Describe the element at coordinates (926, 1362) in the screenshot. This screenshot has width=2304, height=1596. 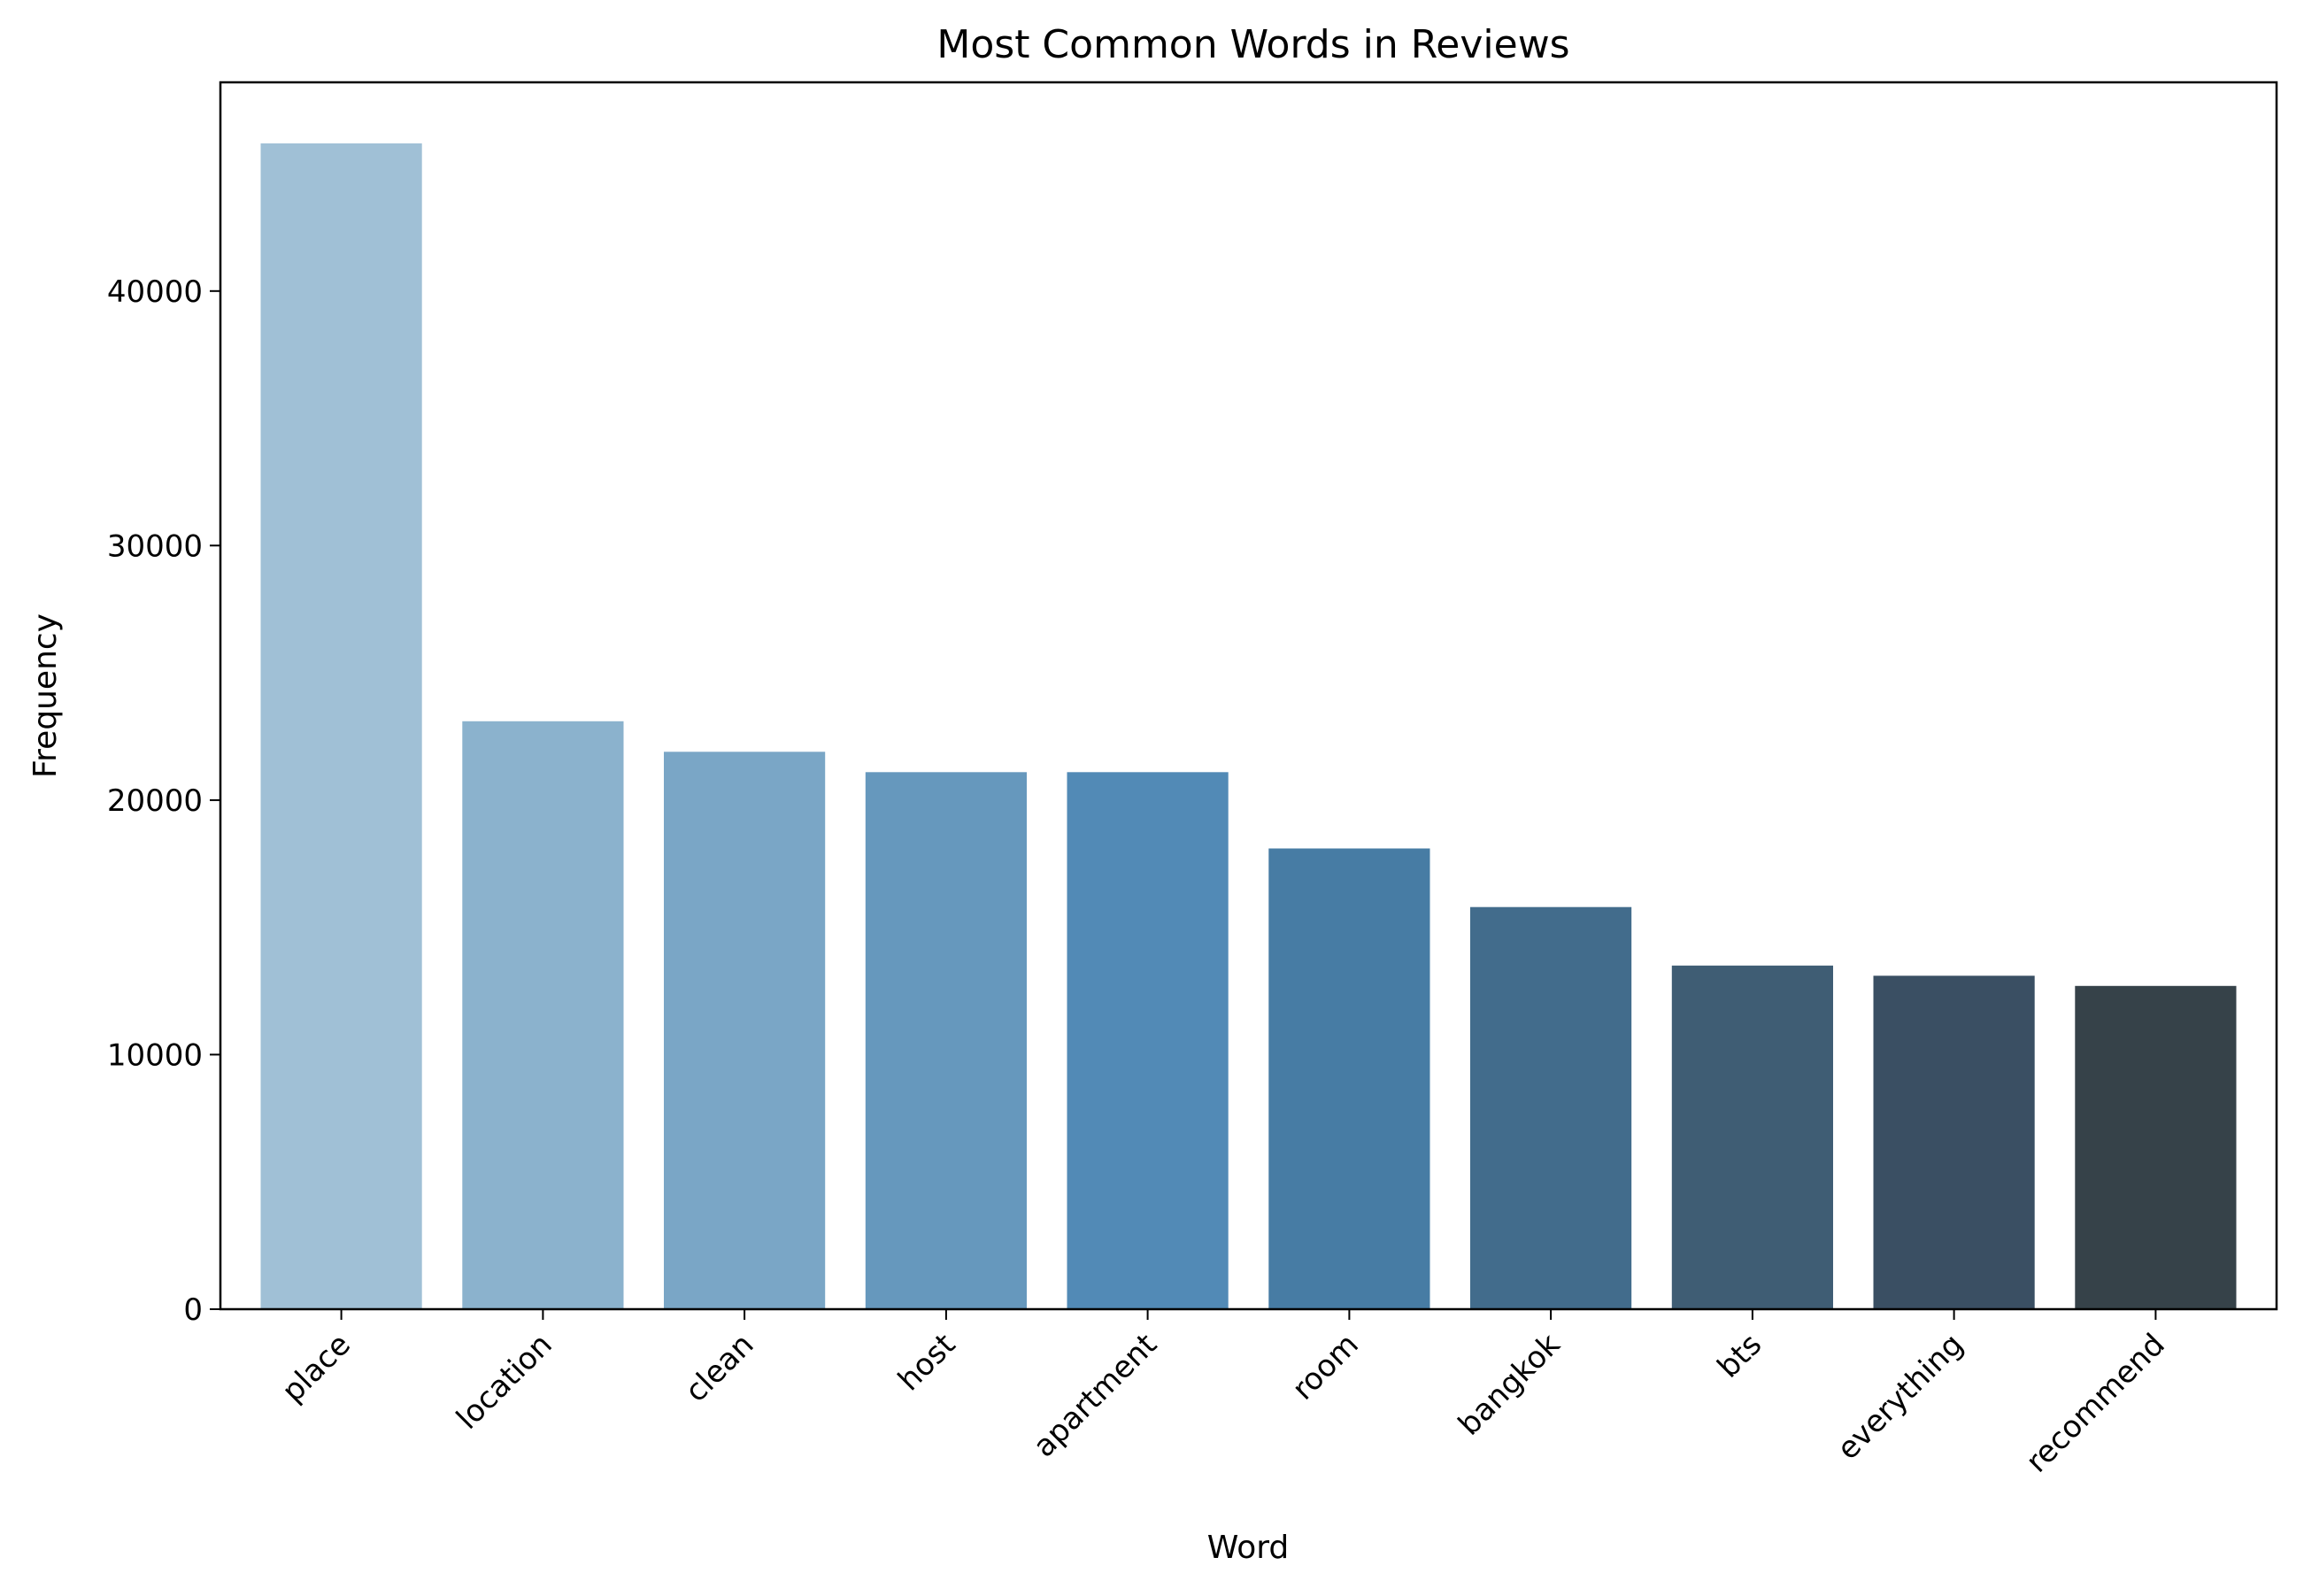
I see `x-tick-label-host: host` at that location.